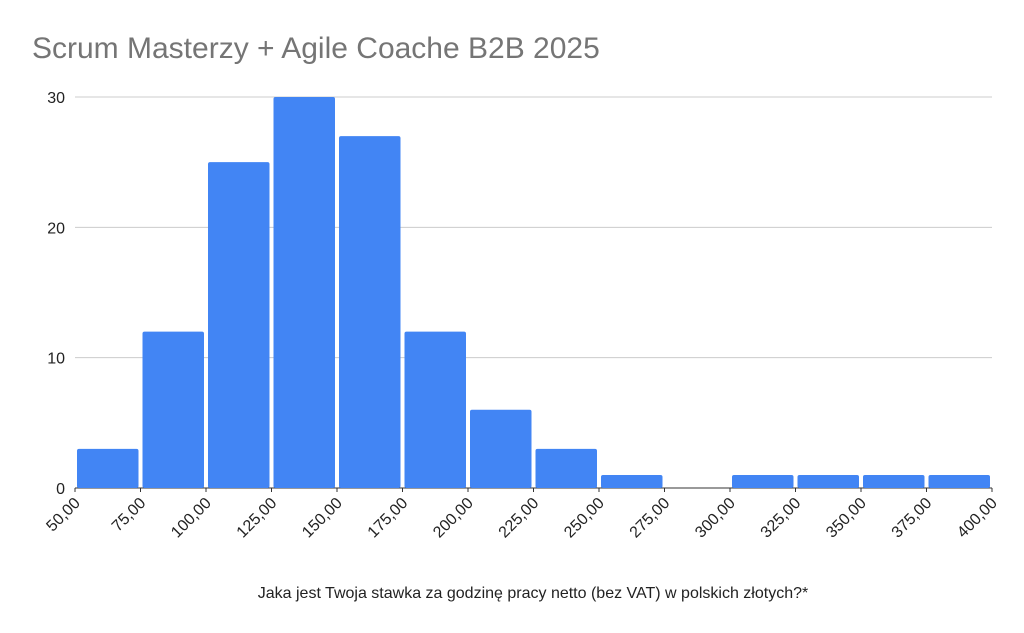 The height and width of the screenshot is (633, 1024). I want to click on y-tick-label: 10, so click(56, 359).